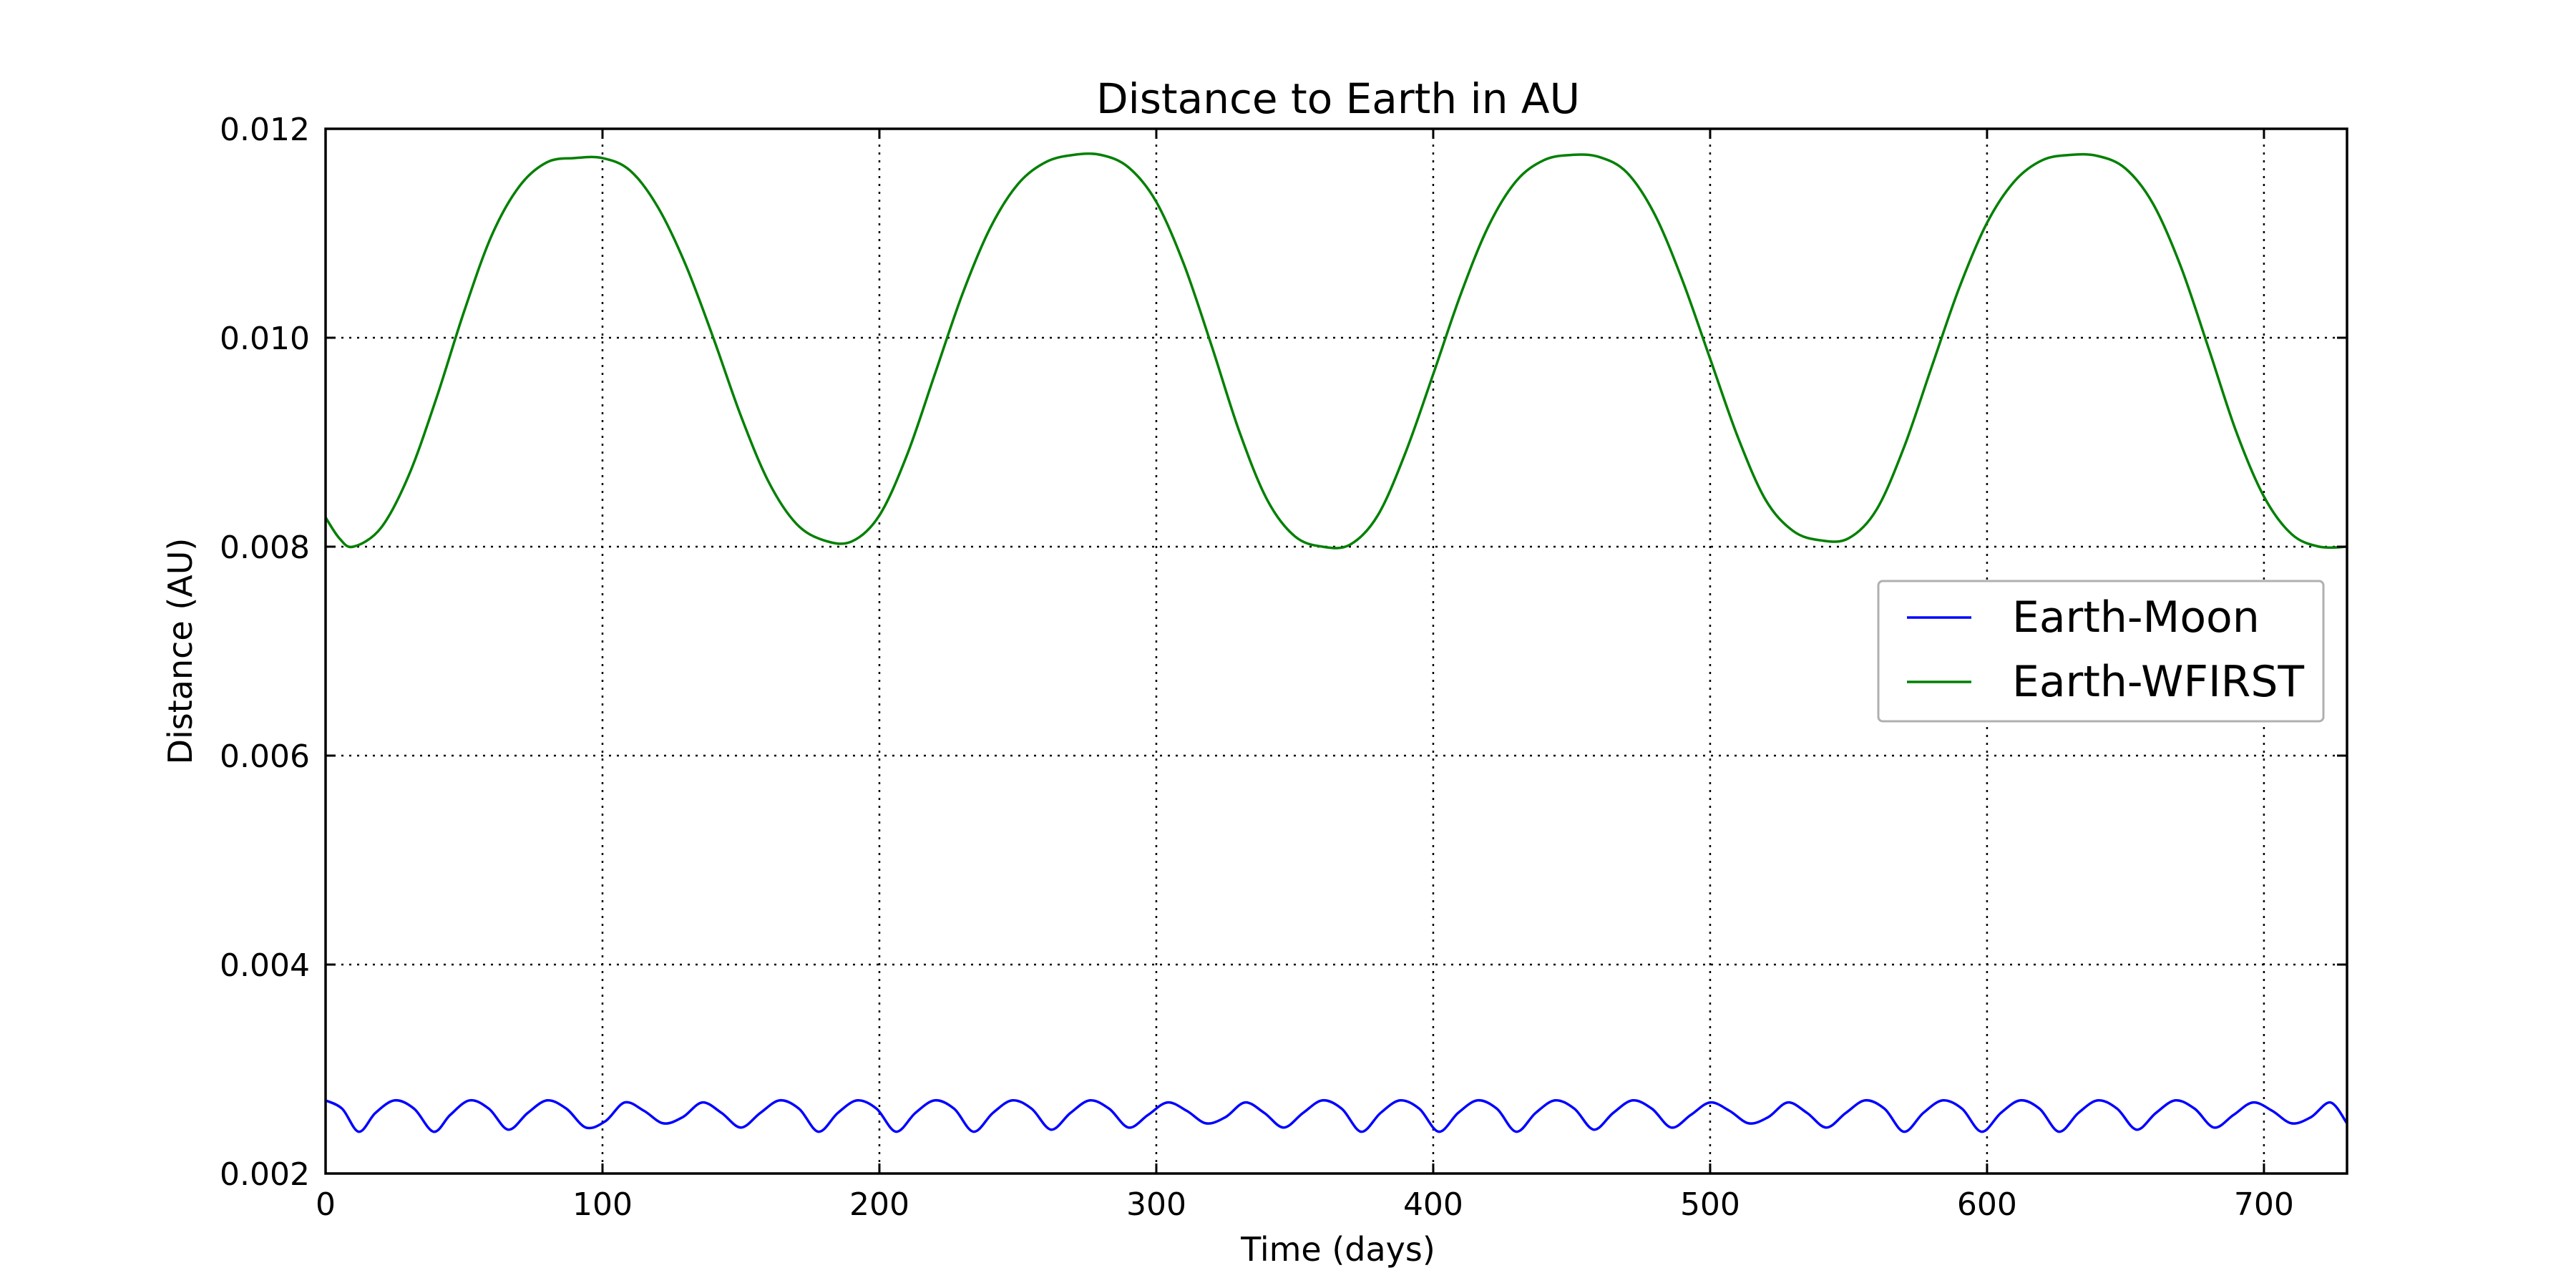  I want to click on y-tick-labels: 0.002 0.004 0.006 0.008 0.010 0.012, so click(265, 652).